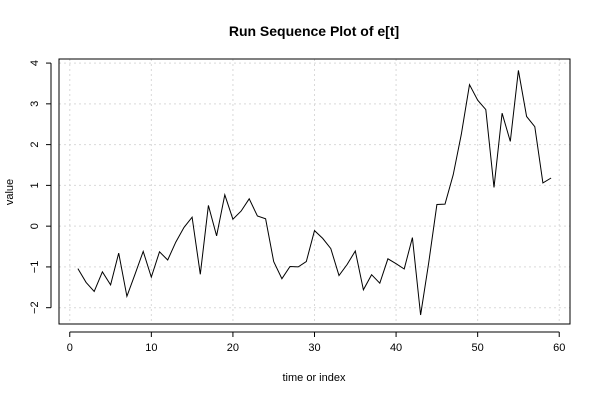 This screenshot has width=599, height=400. What do you see at coordinates (314, 31) in the screenshot?
I see `chart-title: Run Sequence Plot of e[t]` at bounding box center [314, 31].